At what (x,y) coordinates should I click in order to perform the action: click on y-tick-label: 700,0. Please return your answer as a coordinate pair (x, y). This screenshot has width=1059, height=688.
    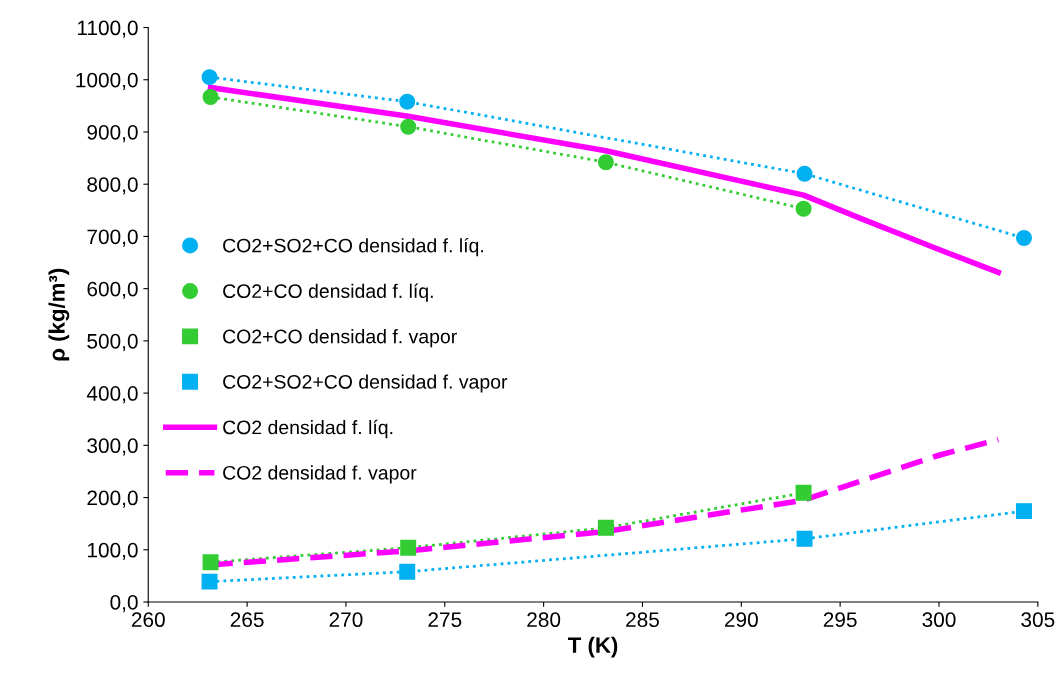
    Looking at the image, I should click on (112, 238).